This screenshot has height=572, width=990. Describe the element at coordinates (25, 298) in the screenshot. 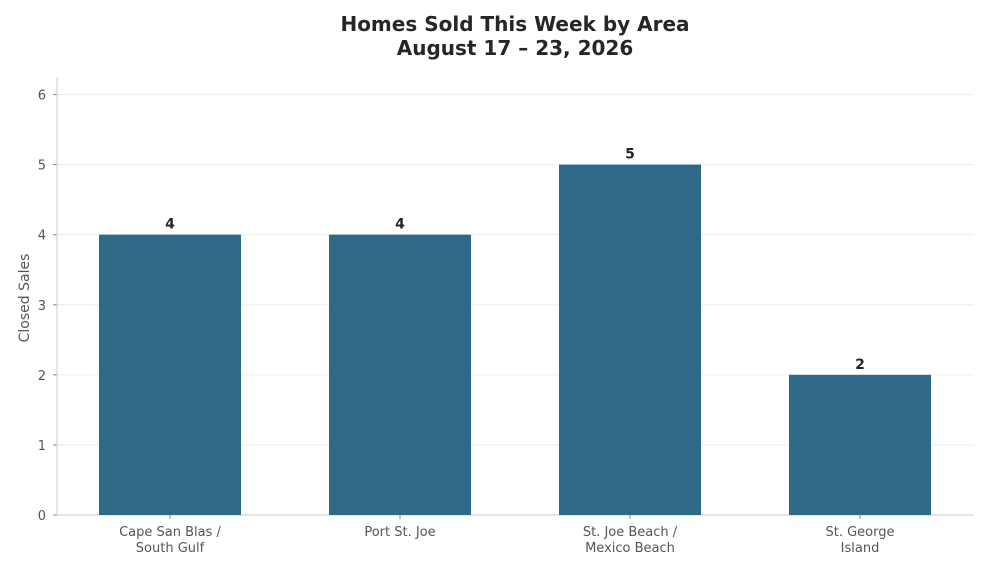

I see `y-axis-label: Closed Sales` at that location.